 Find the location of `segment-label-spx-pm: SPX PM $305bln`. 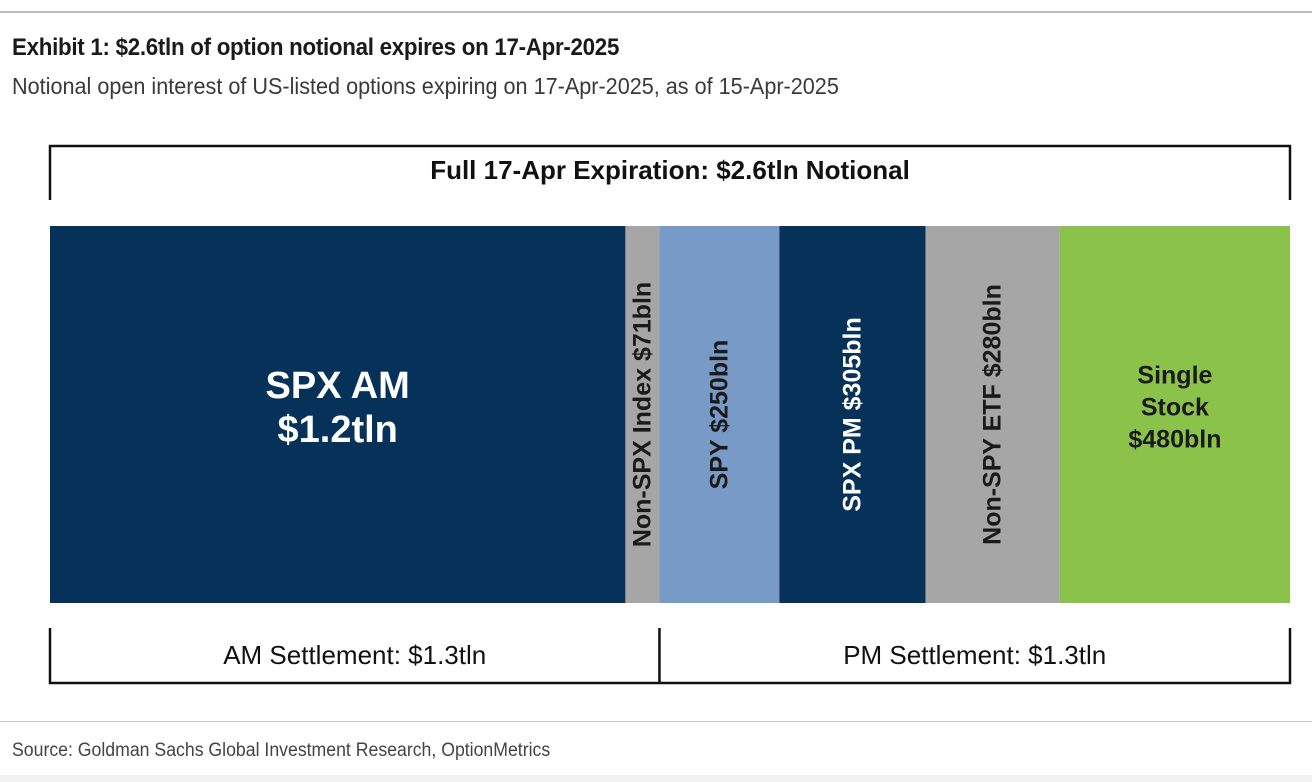

segment-label-spx-pm: SPX PM $305bln is located at coordinates (852, 414).